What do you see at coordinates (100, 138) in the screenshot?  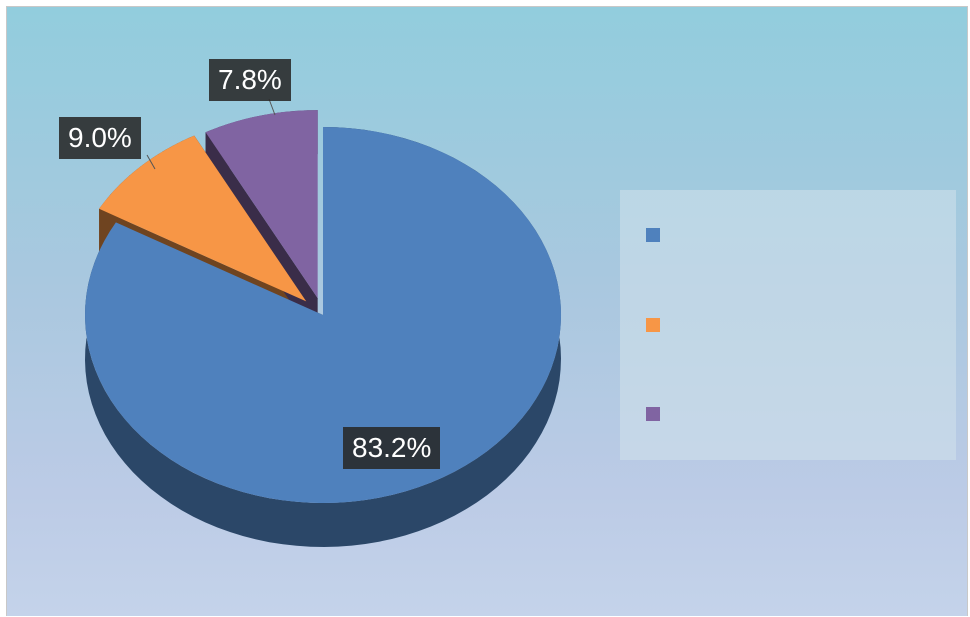 I see `data-label: 9.0%` at bounding box center [100, 138].